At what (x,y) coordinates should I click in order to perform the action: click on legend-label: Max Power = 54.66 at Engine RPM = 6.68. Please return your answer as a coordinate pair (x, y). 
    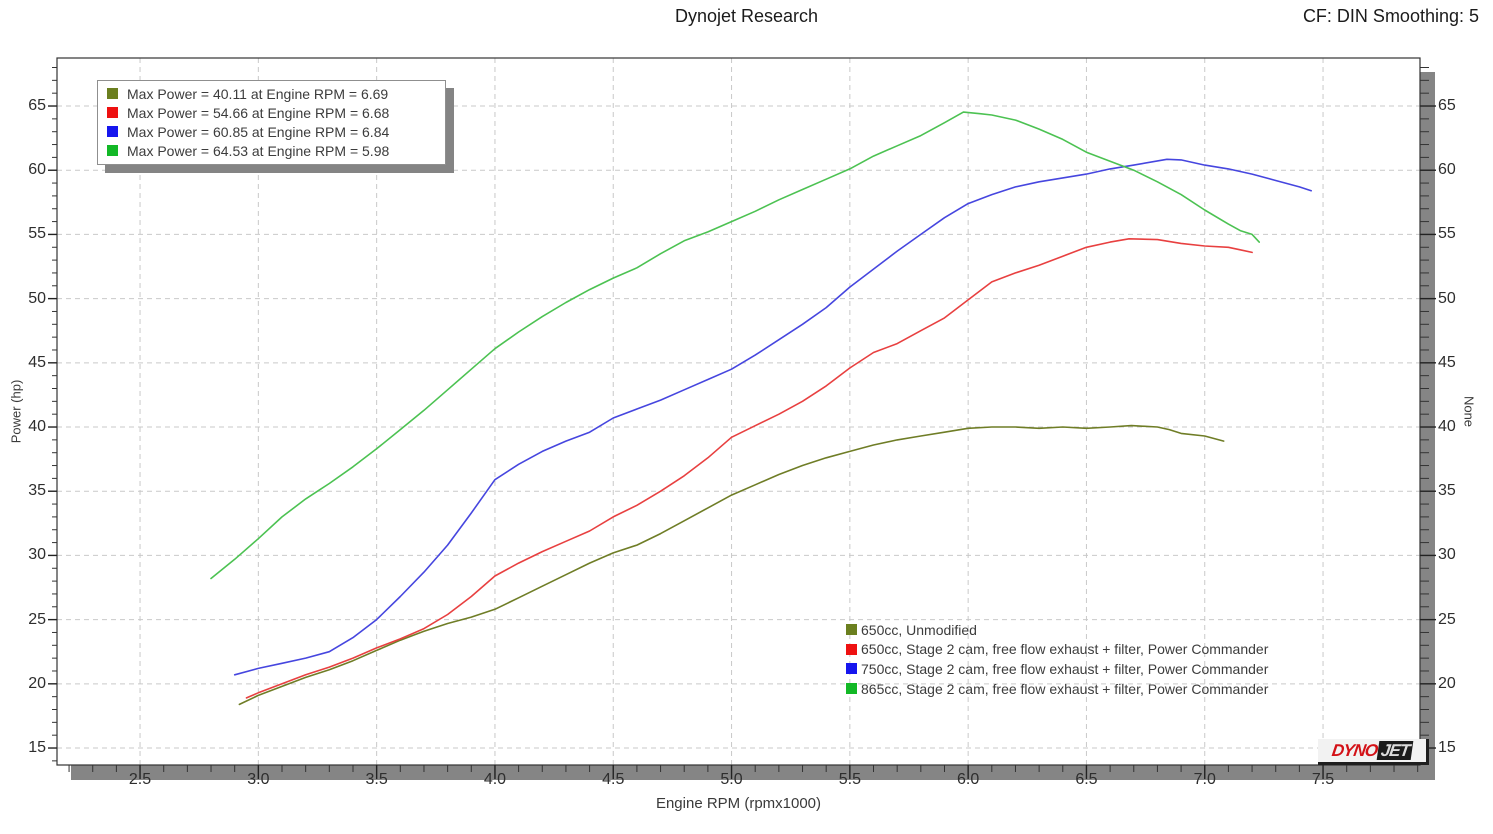
    Looking at the image, I should click on (258, 112).